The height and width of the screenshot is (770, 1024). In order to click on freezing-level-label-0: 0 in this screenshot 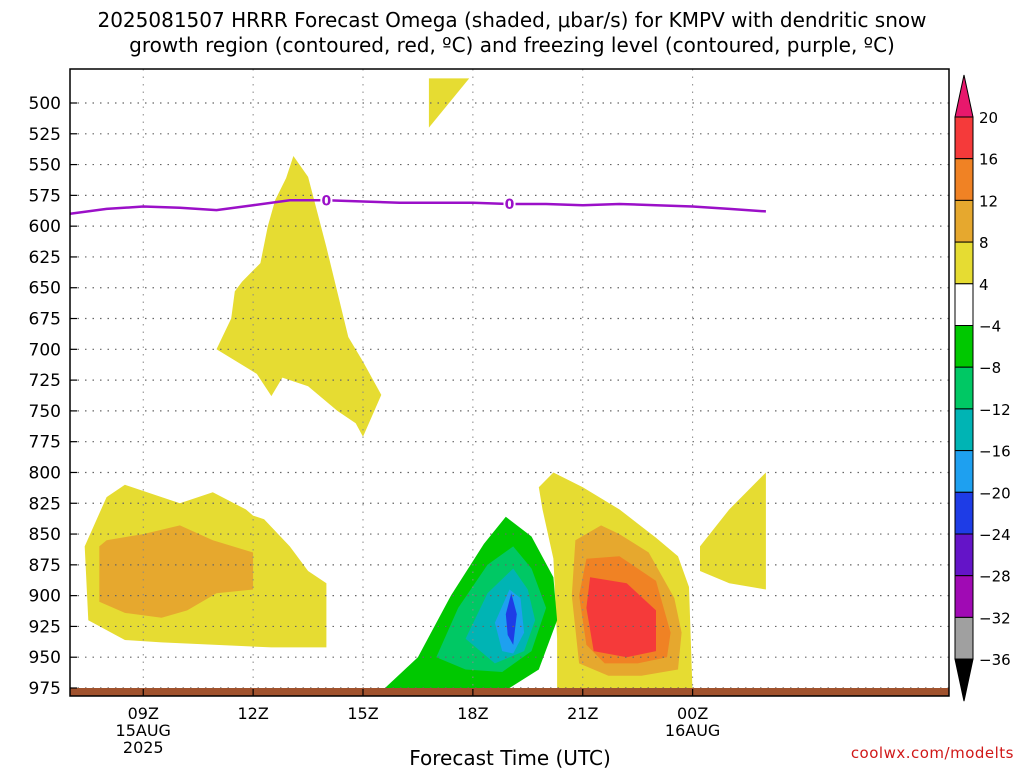, I will do `click(327, 201)`.